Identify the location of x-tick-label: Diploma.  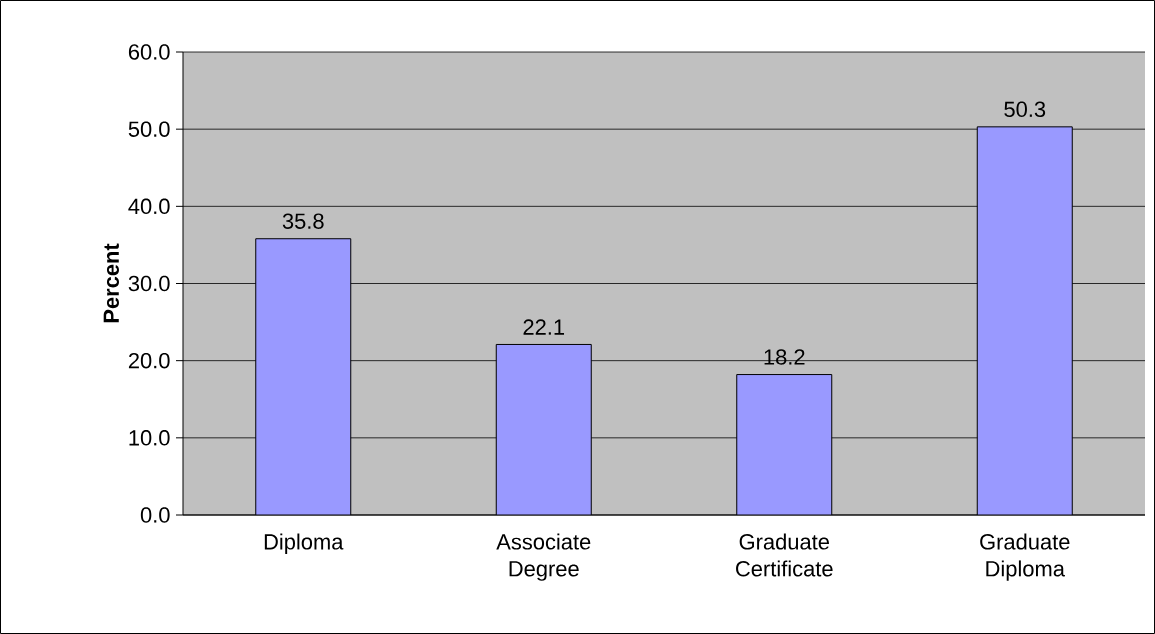
(304, 543).